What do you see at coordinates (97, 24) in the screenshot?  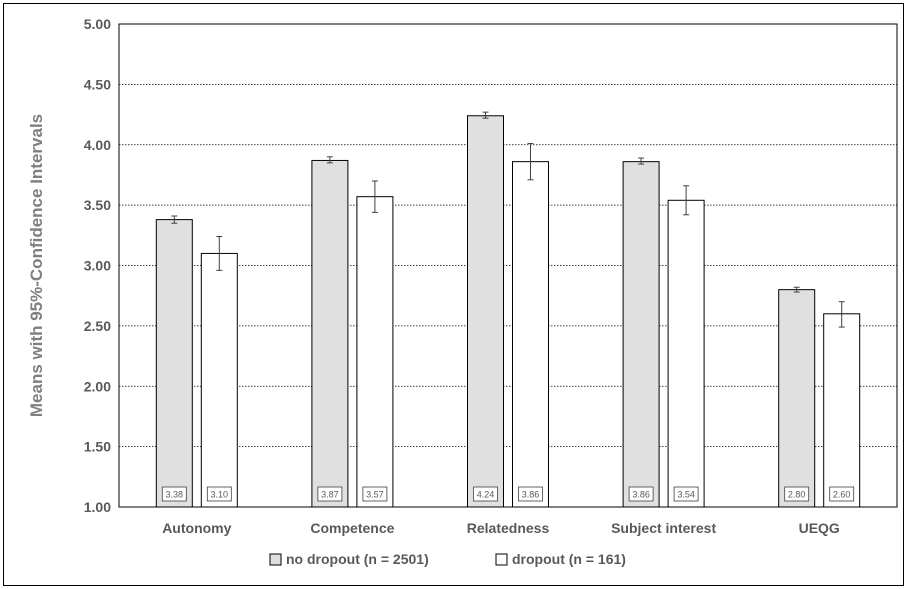 I see `y-tick-label: 5.00` at bounding box center [97, 24].